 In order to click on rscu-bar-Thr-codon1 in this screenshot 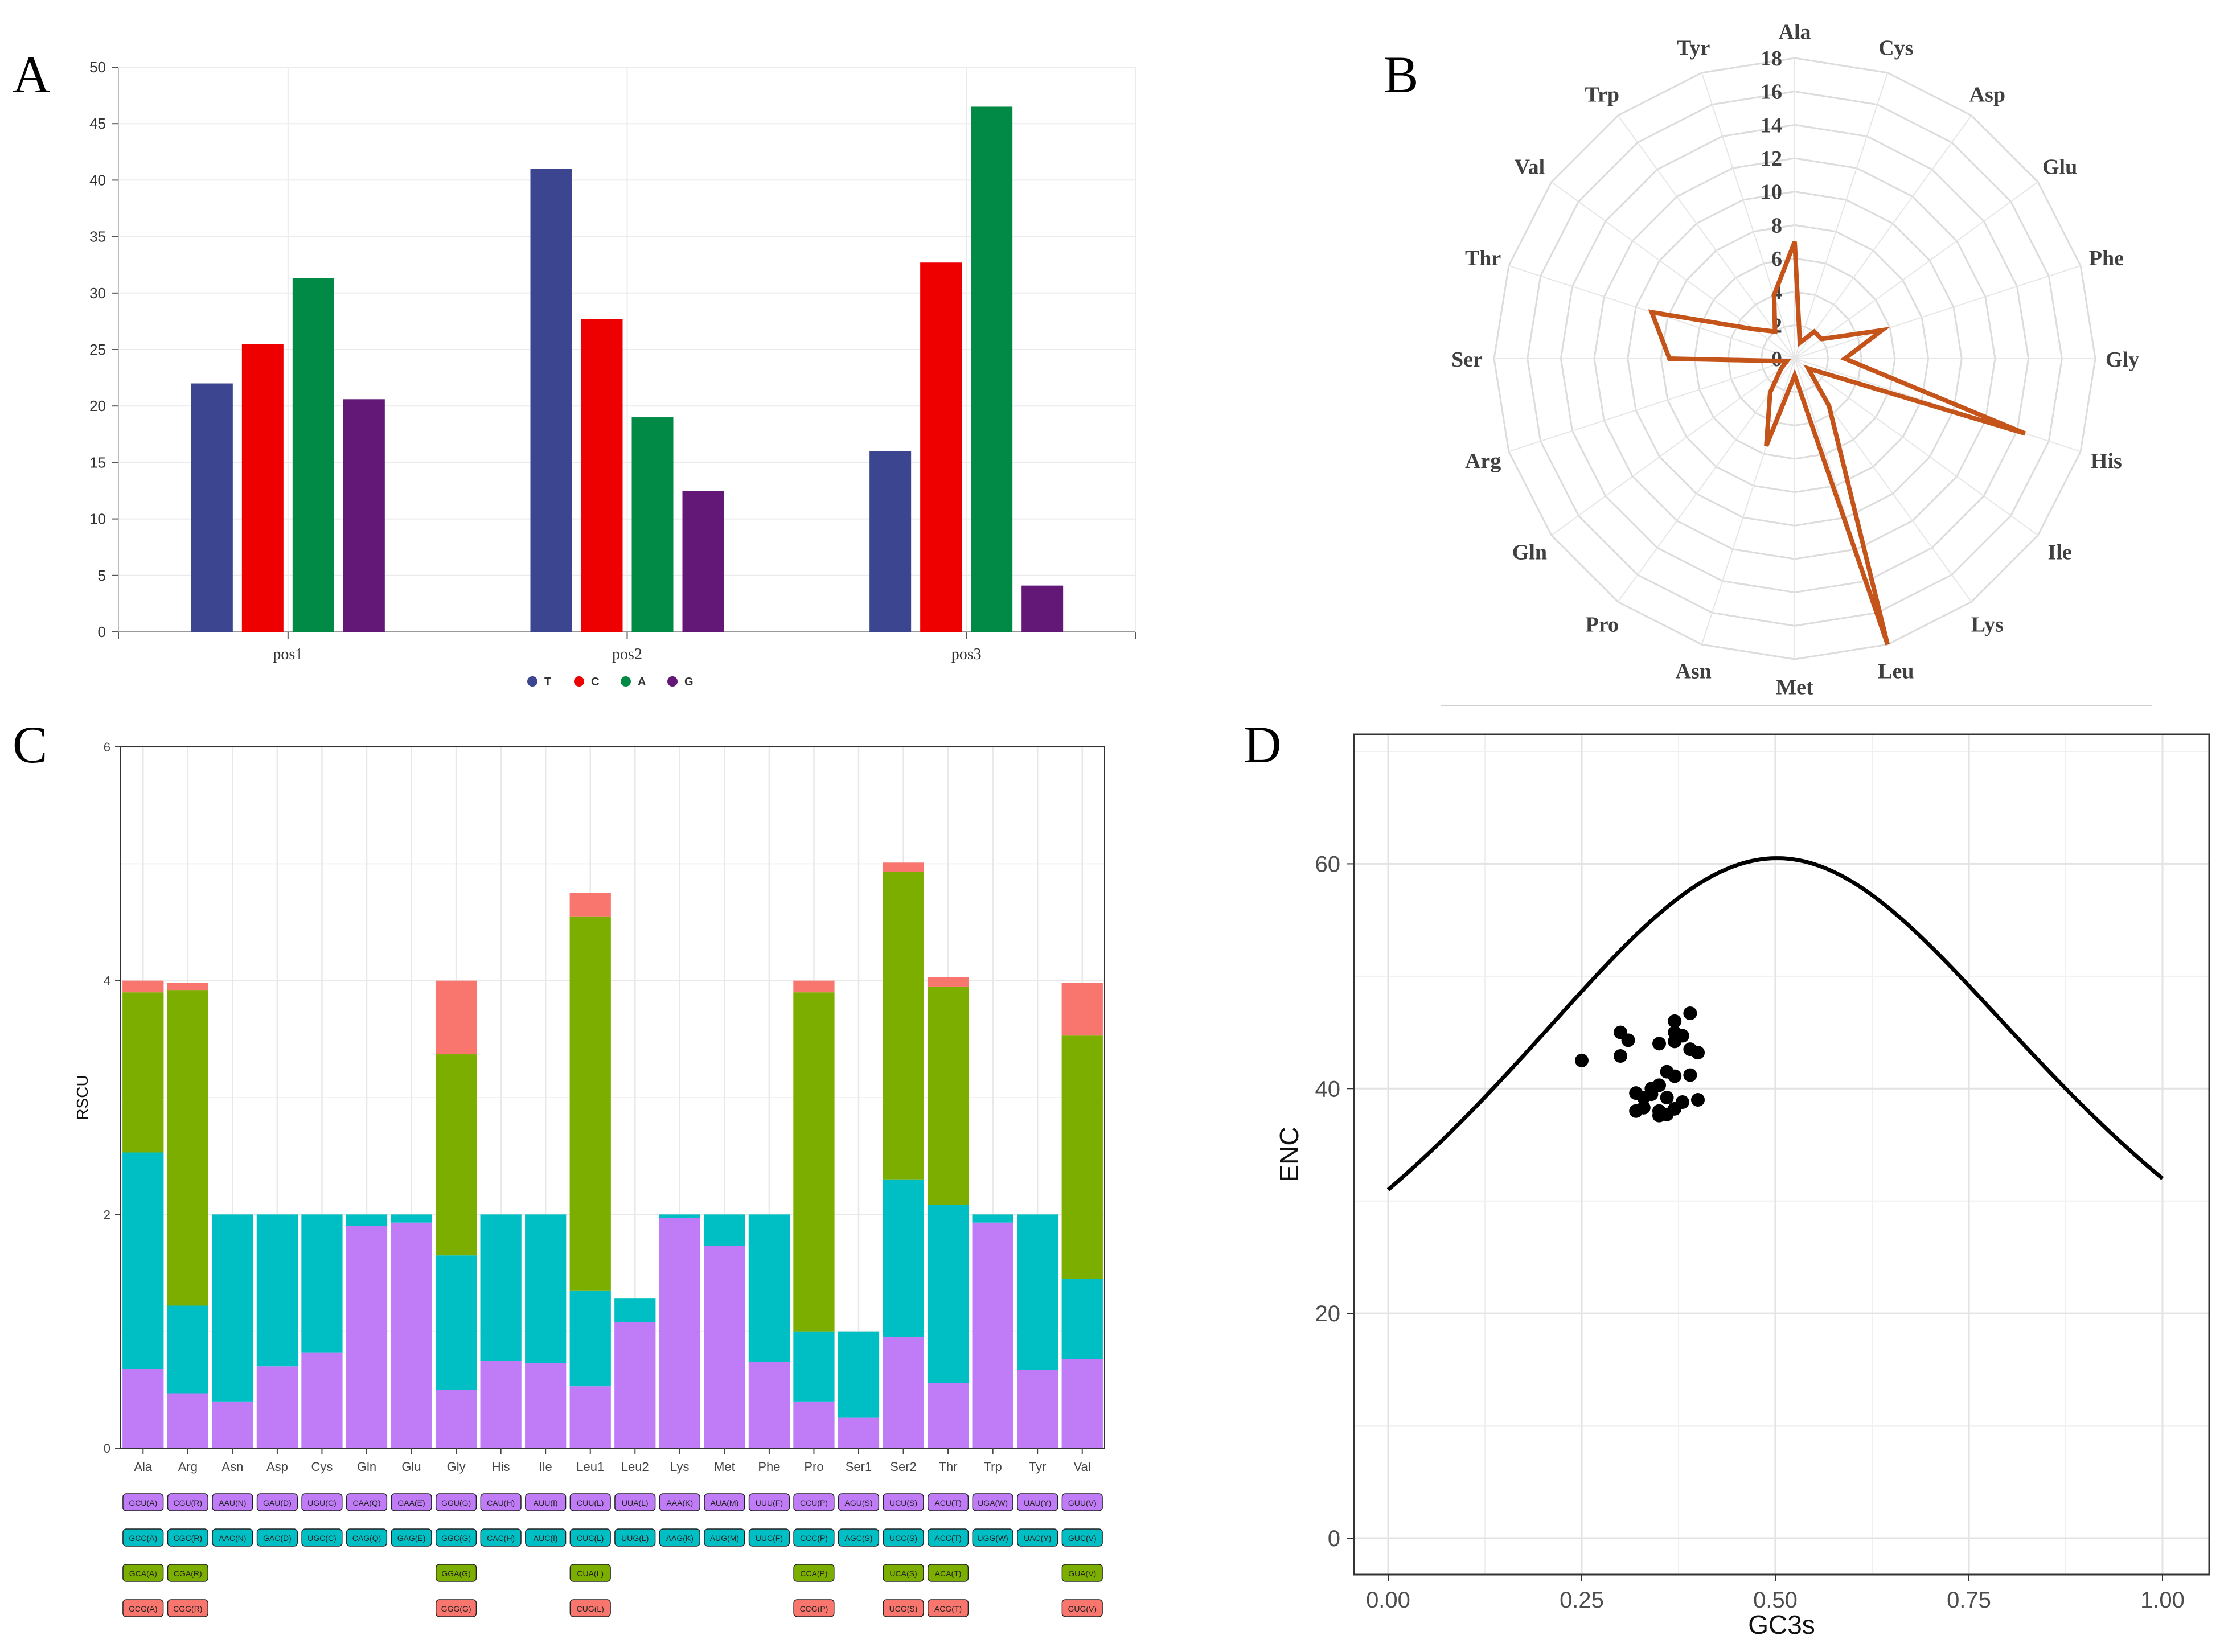, I will do `click(948, 1415)`.